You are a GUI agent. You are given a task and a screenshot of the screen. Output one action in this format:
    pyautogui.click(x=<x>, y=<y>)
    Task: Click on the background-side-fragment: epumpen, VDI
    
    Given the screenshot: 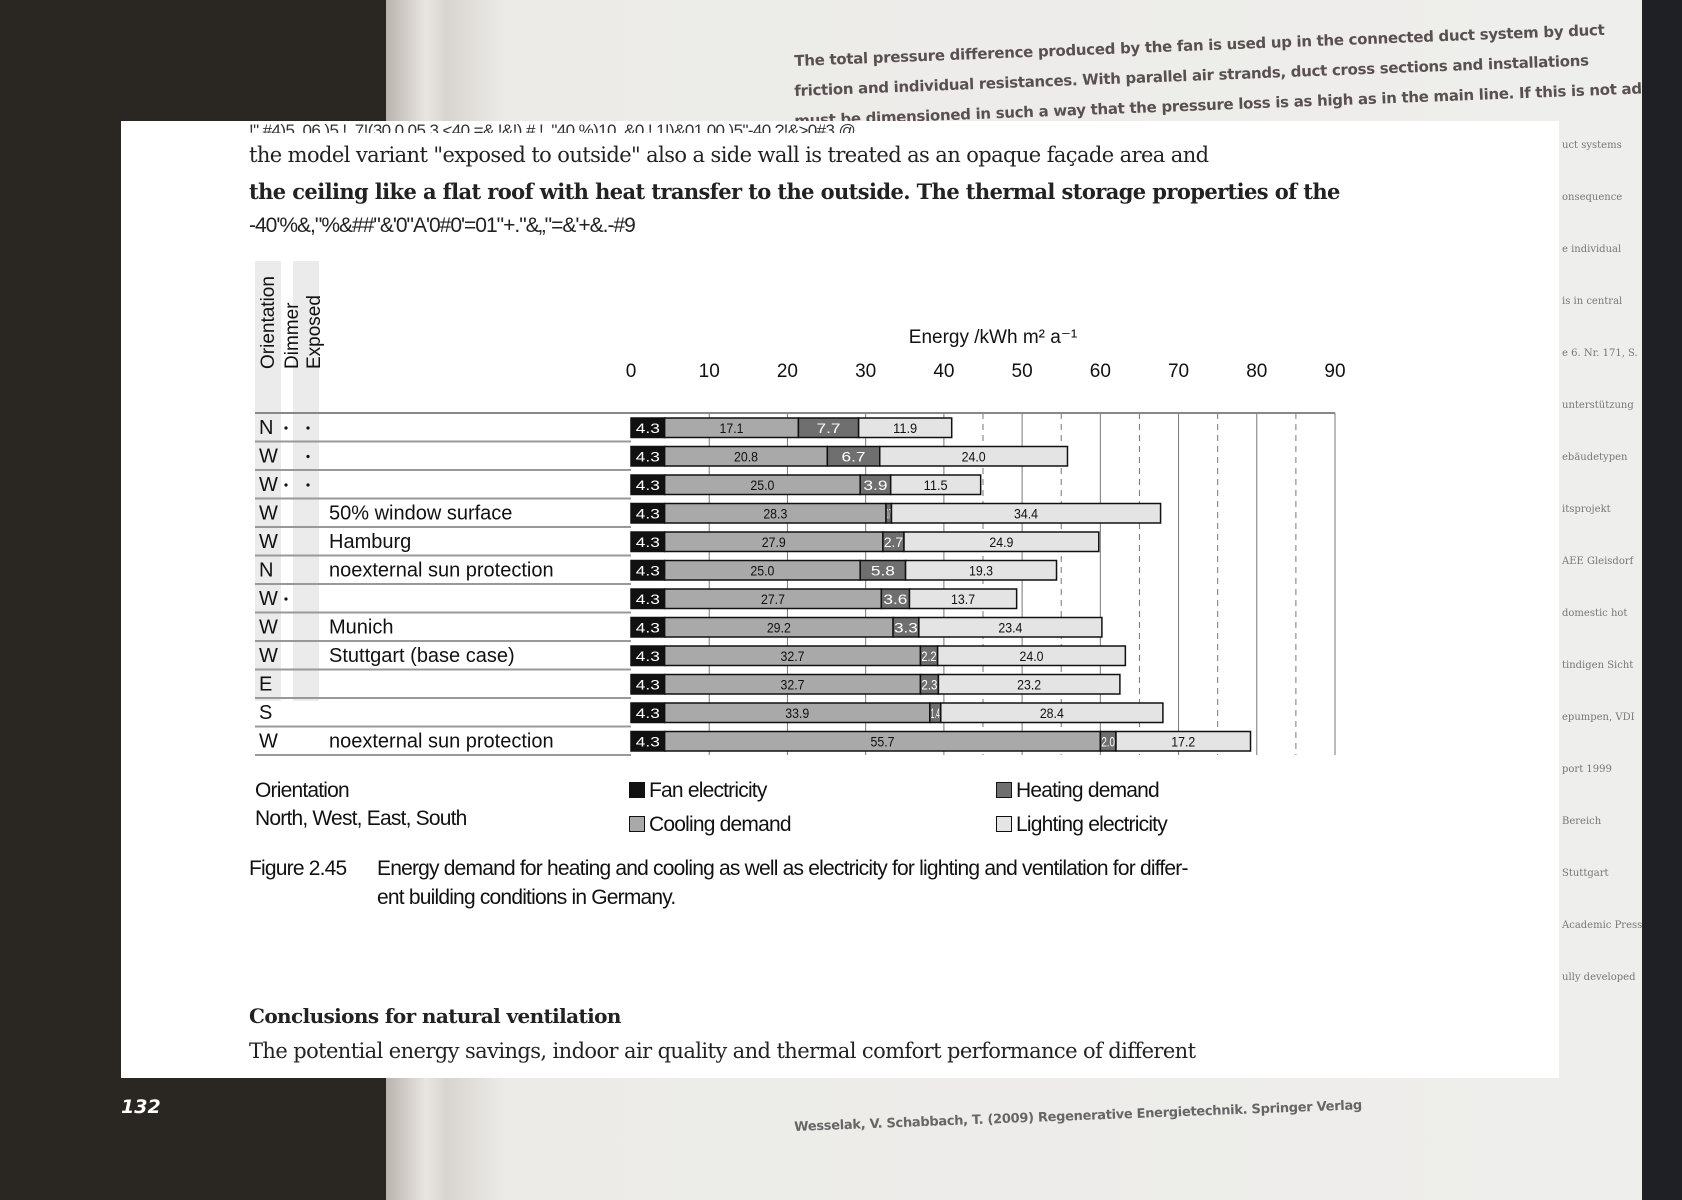 What is the action you would take?
    pyautogui.click(x=1598, y=717)
    